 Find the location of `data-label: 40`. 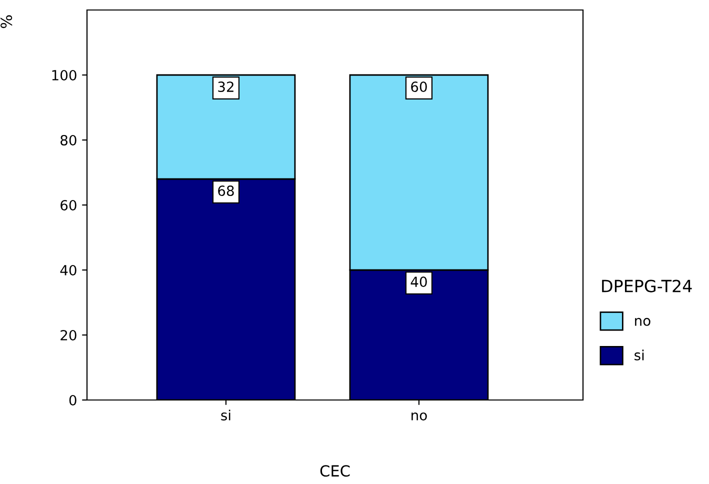

data-label: 40 is located at coordinates (418, 282).